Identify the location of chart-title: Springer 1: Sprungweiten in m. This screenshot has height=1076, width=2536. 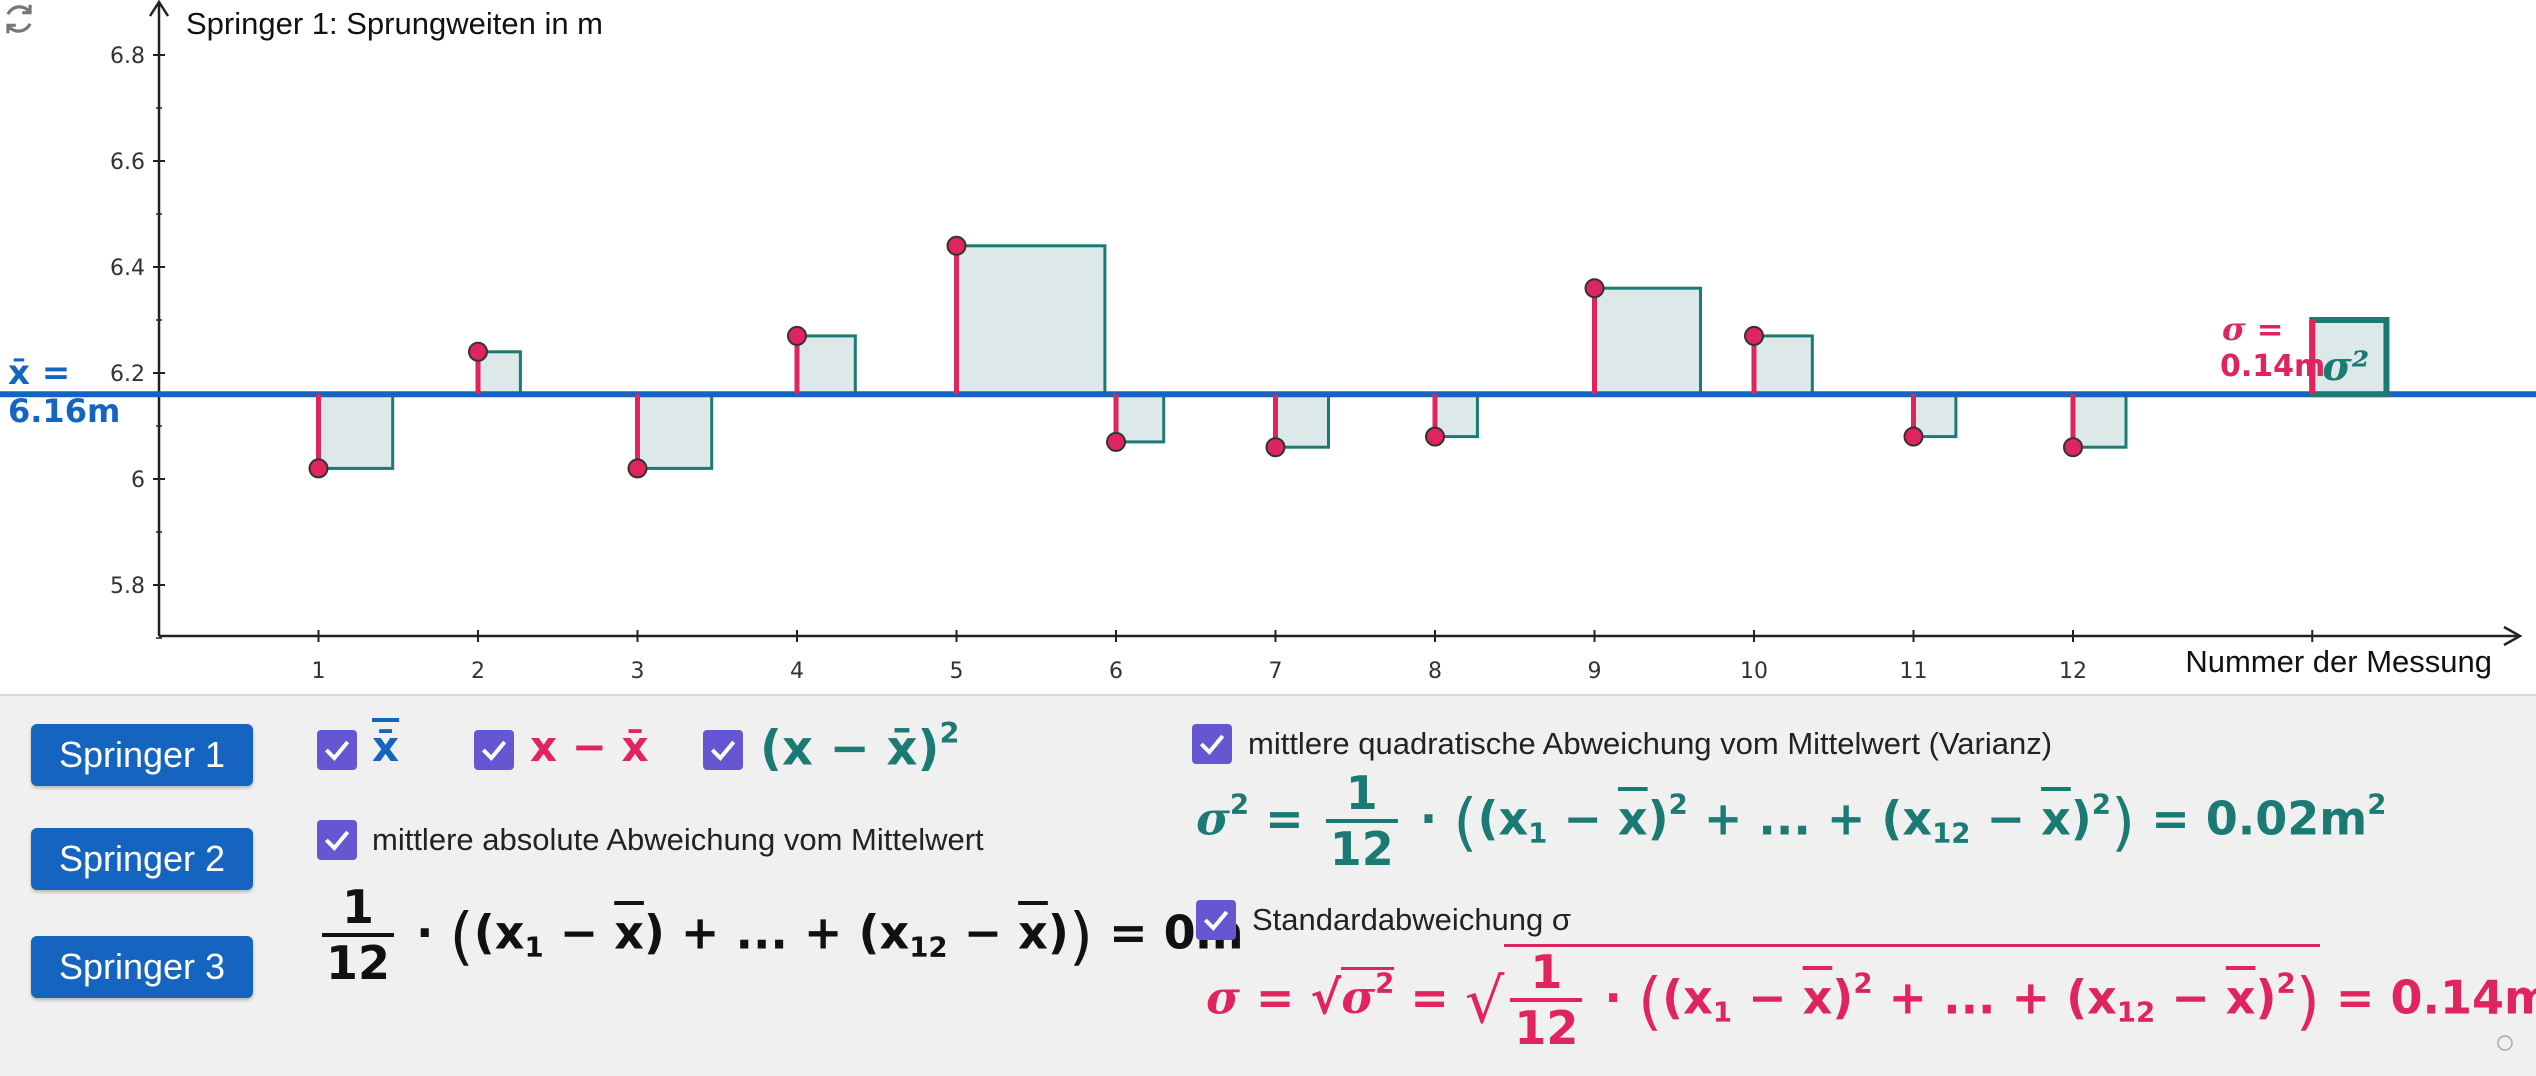
(394, 23).